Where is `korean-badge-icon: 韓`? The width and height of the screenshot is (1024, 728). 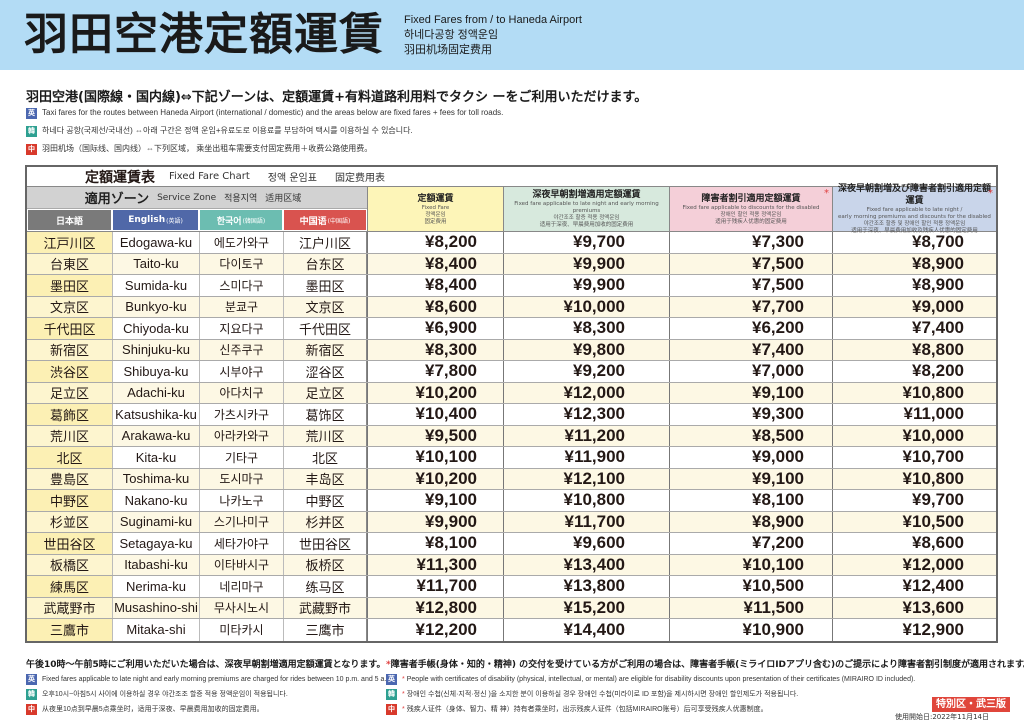 korean-badge-icon: 韓 is located at coordinates (31, 694).